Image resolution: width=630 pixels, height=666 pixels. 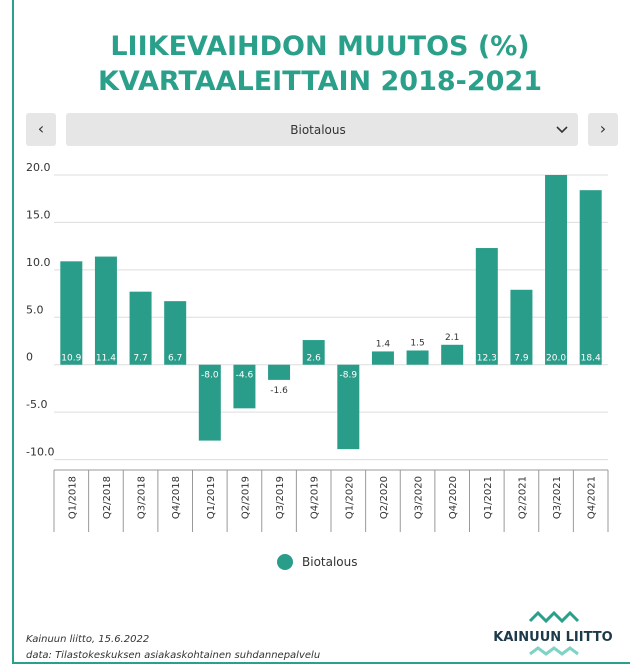 What do you see at coordinates (488, 497) in the screenshot?
I see `x-tick-label: Q1/2021` at bounding box center [488, 497].